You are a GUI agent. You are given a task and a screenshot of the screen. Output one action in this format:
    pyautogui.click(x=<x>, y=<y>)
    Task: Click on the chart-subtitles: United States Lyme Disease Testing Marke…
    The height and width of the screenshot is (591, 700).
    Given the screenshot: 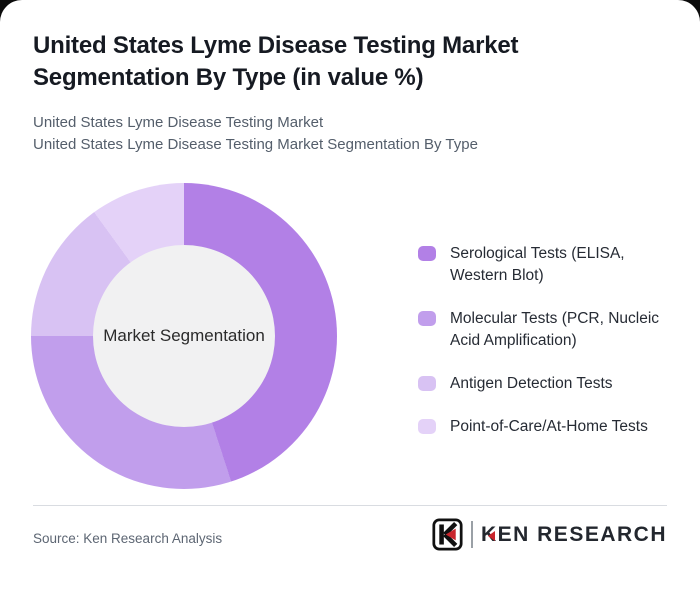 What is the action you would take?
    pyautogui.click(x=255, y=134)
    